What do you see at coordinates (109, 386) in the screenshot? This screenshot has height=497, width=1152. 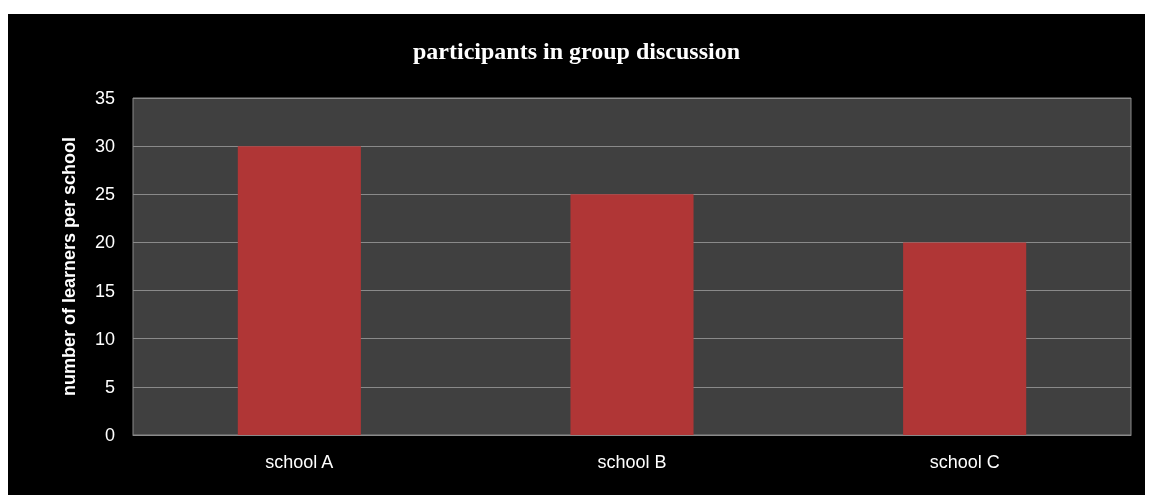 I see `y-tick-label: 5` at bounding box center [109, 386].